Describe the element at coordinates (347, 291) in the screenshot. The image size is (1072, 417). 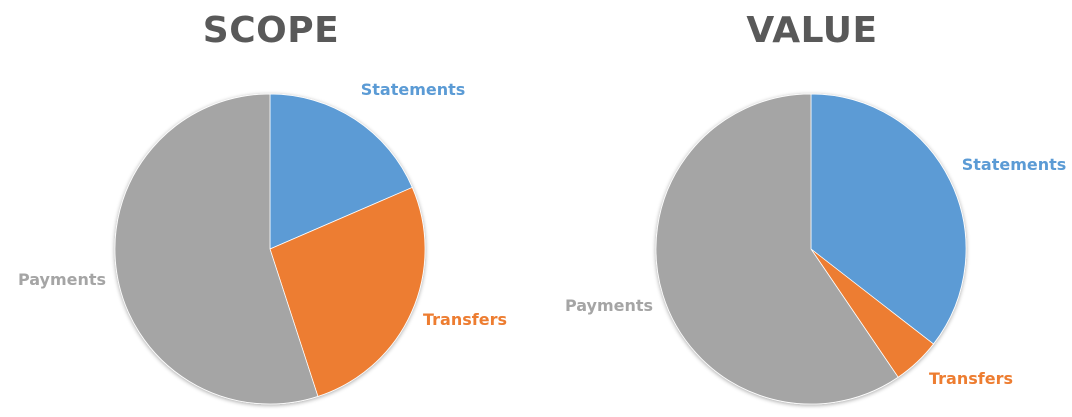
I see `pie-slice-transfers` at that location.